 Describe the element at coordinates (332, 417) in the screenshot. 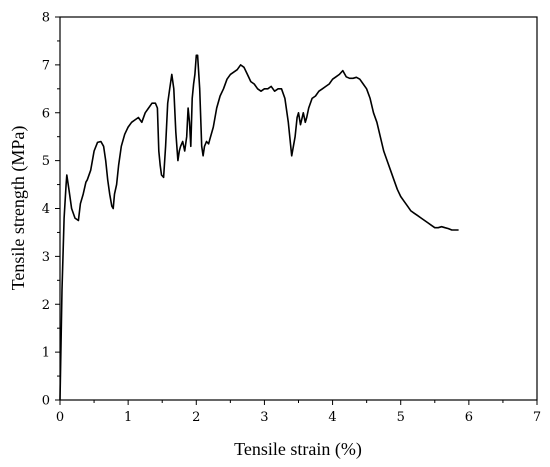

I see `x-tick-label: 4` at that location.